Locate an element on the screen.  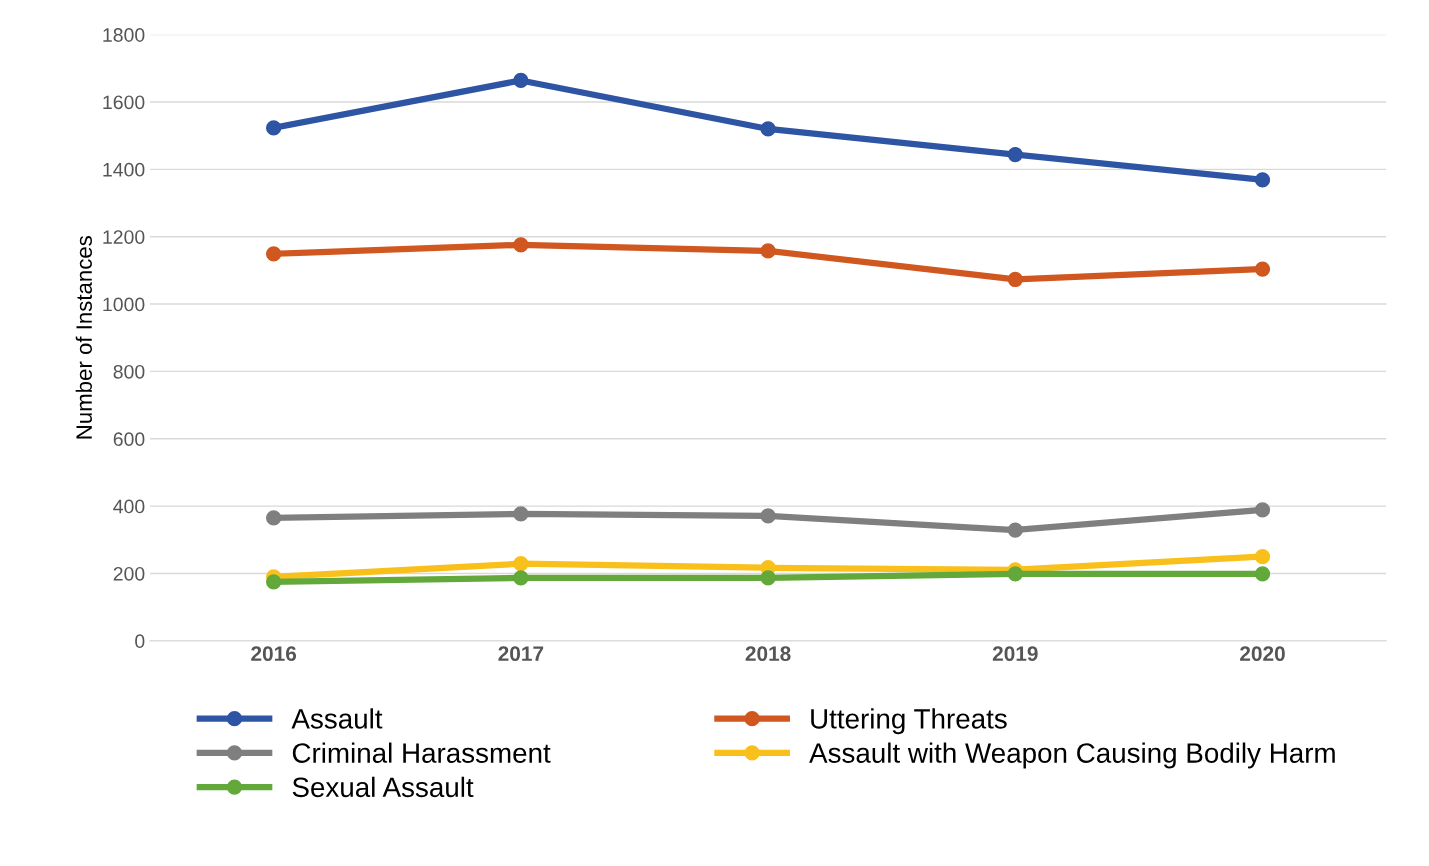
y-tick-label: 600 is located at coordinates (129, 439).